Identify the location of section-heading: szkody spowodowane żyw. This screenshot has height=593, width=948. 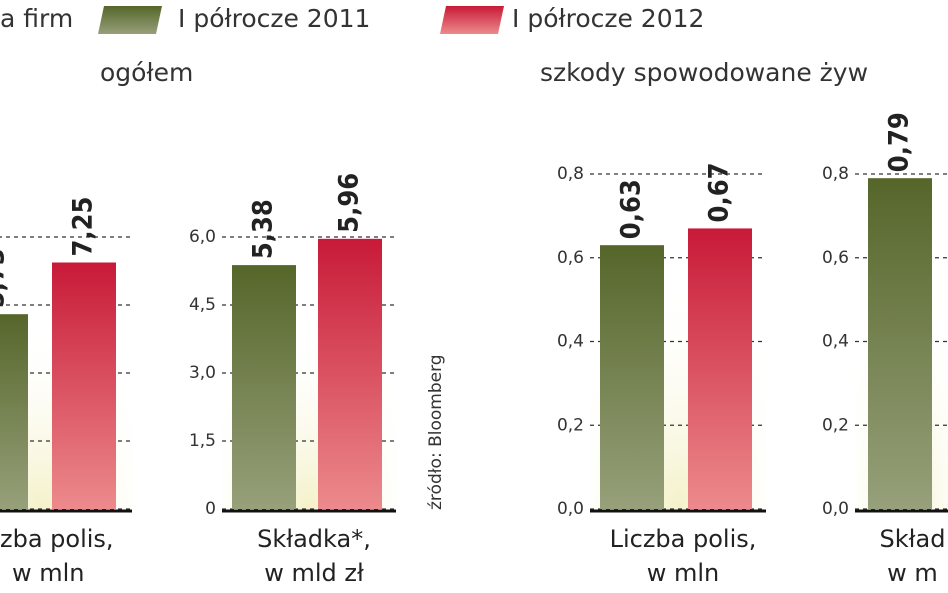
(704, 72).